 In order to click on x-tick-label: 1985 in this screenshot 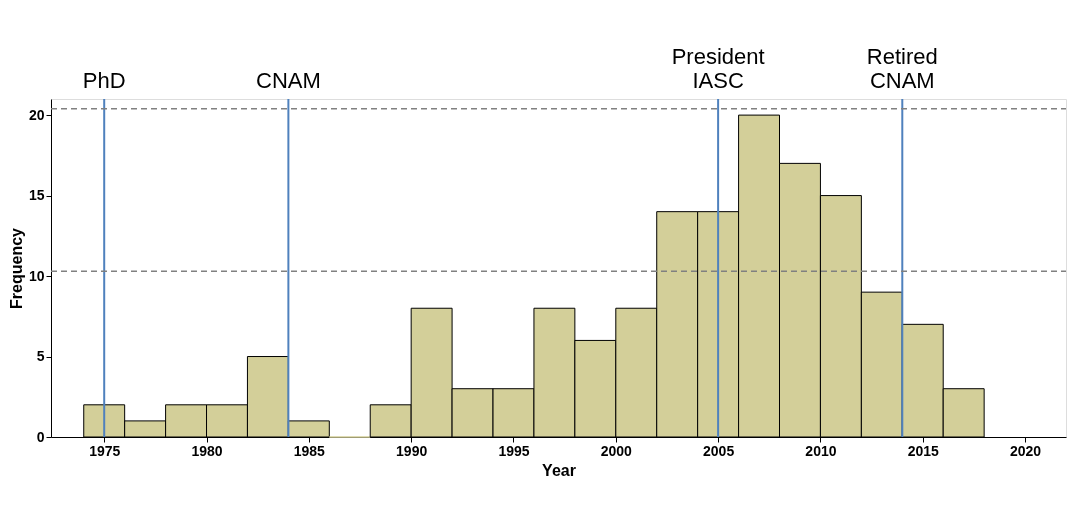, I will do `click(309, 450)`.